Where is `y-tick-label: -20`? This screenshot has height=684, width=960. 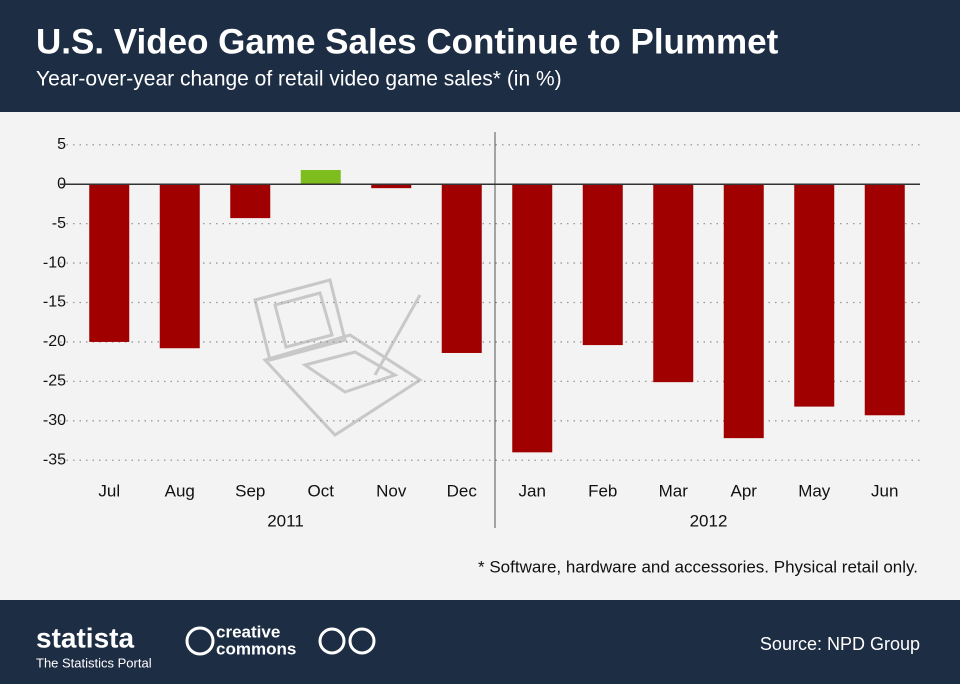 y-tick-label: -20 is located at coordinates (54, 341).